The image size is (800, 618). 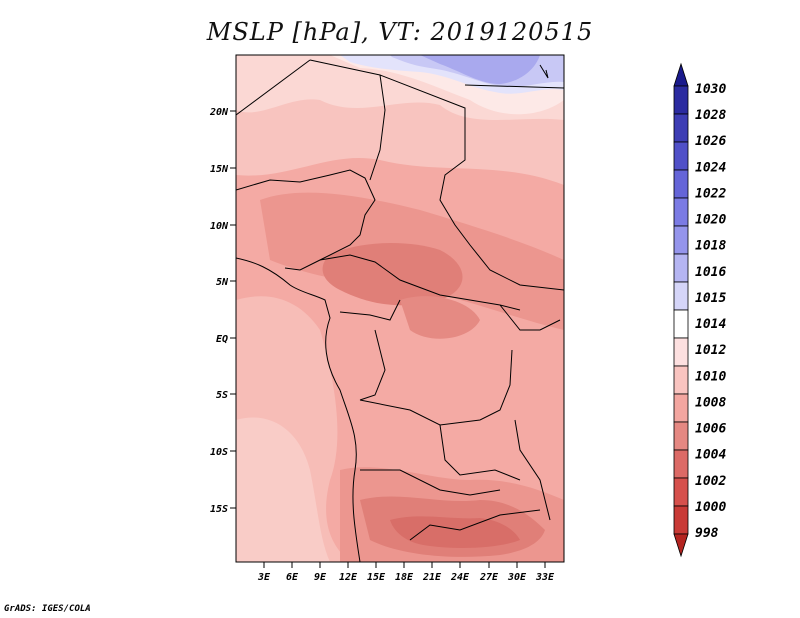 What do you see at coordinates (710, 429) in the screenshot?
I see `colorbar-label: 1006` at bounding box center [710, 429].